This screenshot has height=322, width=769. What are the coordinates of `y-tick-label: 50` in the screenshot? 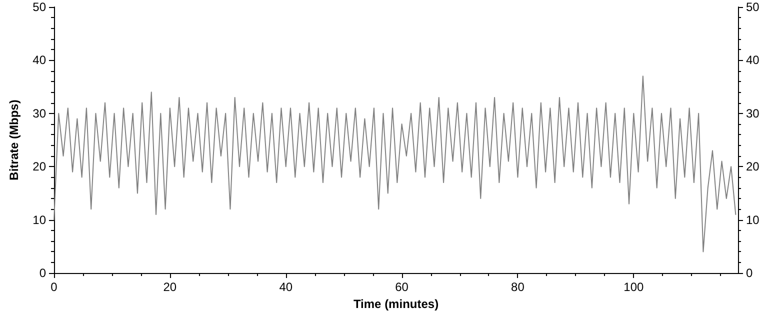 It's located at (39, 7).